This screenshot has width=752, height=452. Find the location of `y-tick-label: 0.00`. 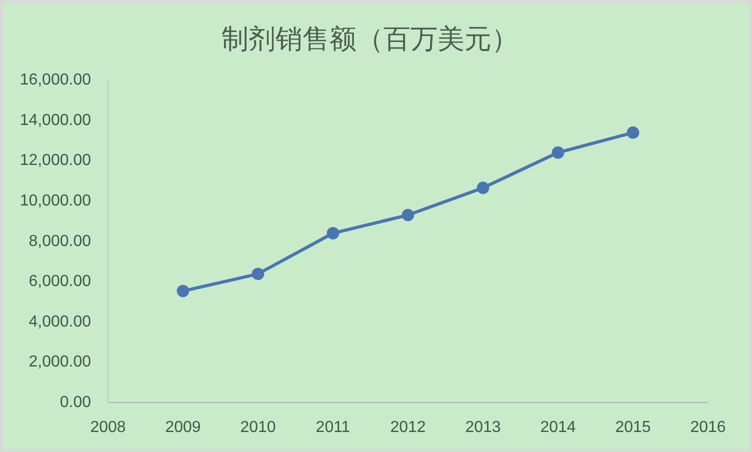

y-tick-label: 0.00 is located at coordinates (76, 402).